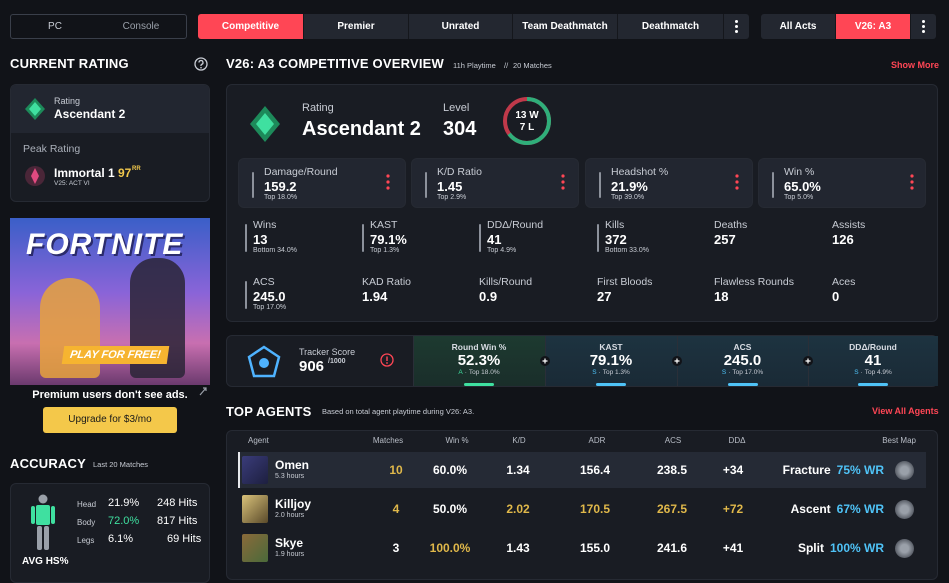 The width and height of the screenshot is (949, 583). I want to click on stat-value: 41, so click(494, 239).